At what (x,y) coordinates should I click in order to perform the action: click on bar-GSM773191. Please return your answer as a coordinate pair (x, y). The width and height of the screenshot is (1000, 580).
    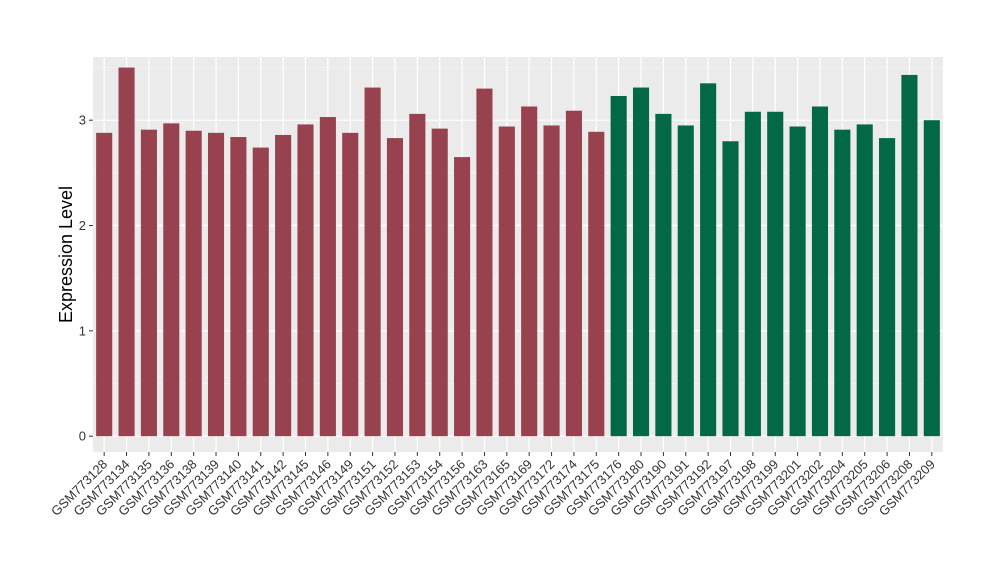
    Looking at the image, I should click on (685, 281).